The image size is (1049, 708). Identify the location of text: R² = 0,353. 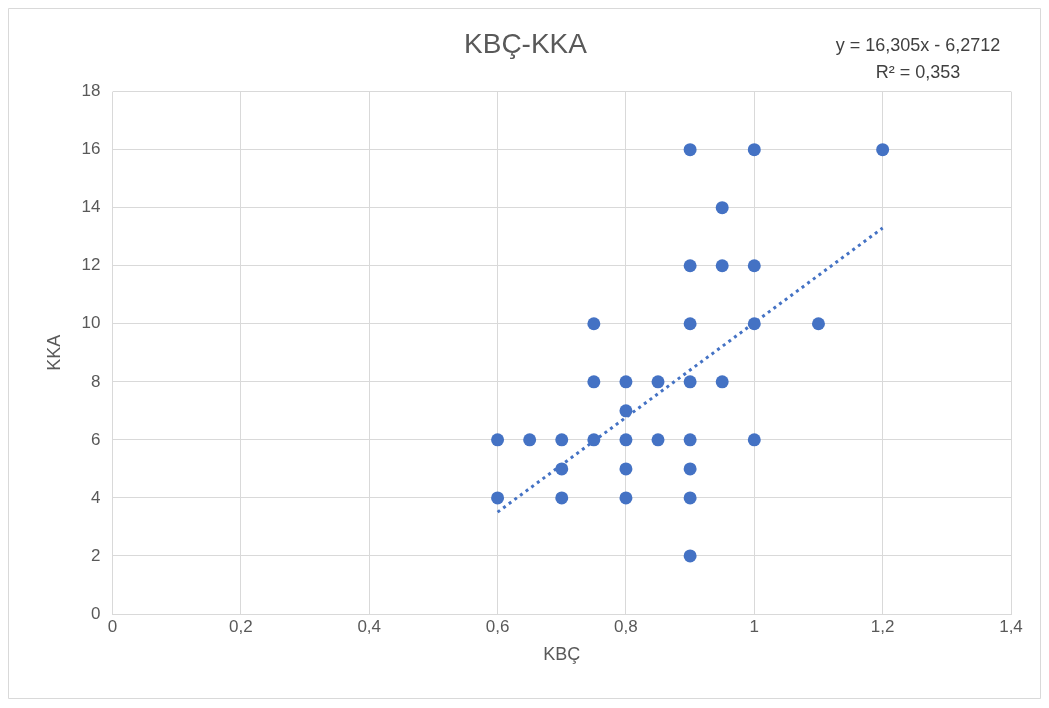
(918, 71).